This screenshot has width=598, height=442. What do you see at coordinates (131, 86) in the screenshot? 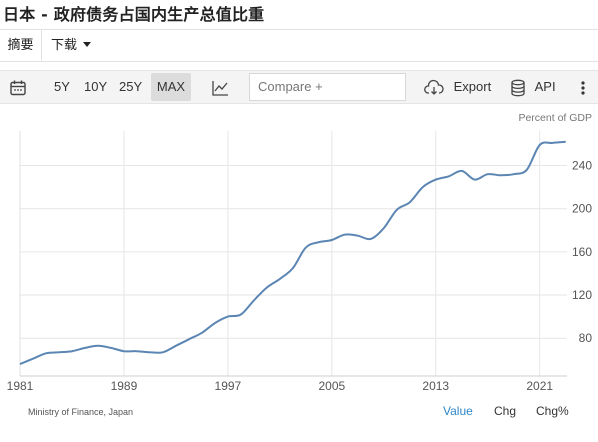
I see `range-25y-button: 25Y` at bounding box center [131, 86].